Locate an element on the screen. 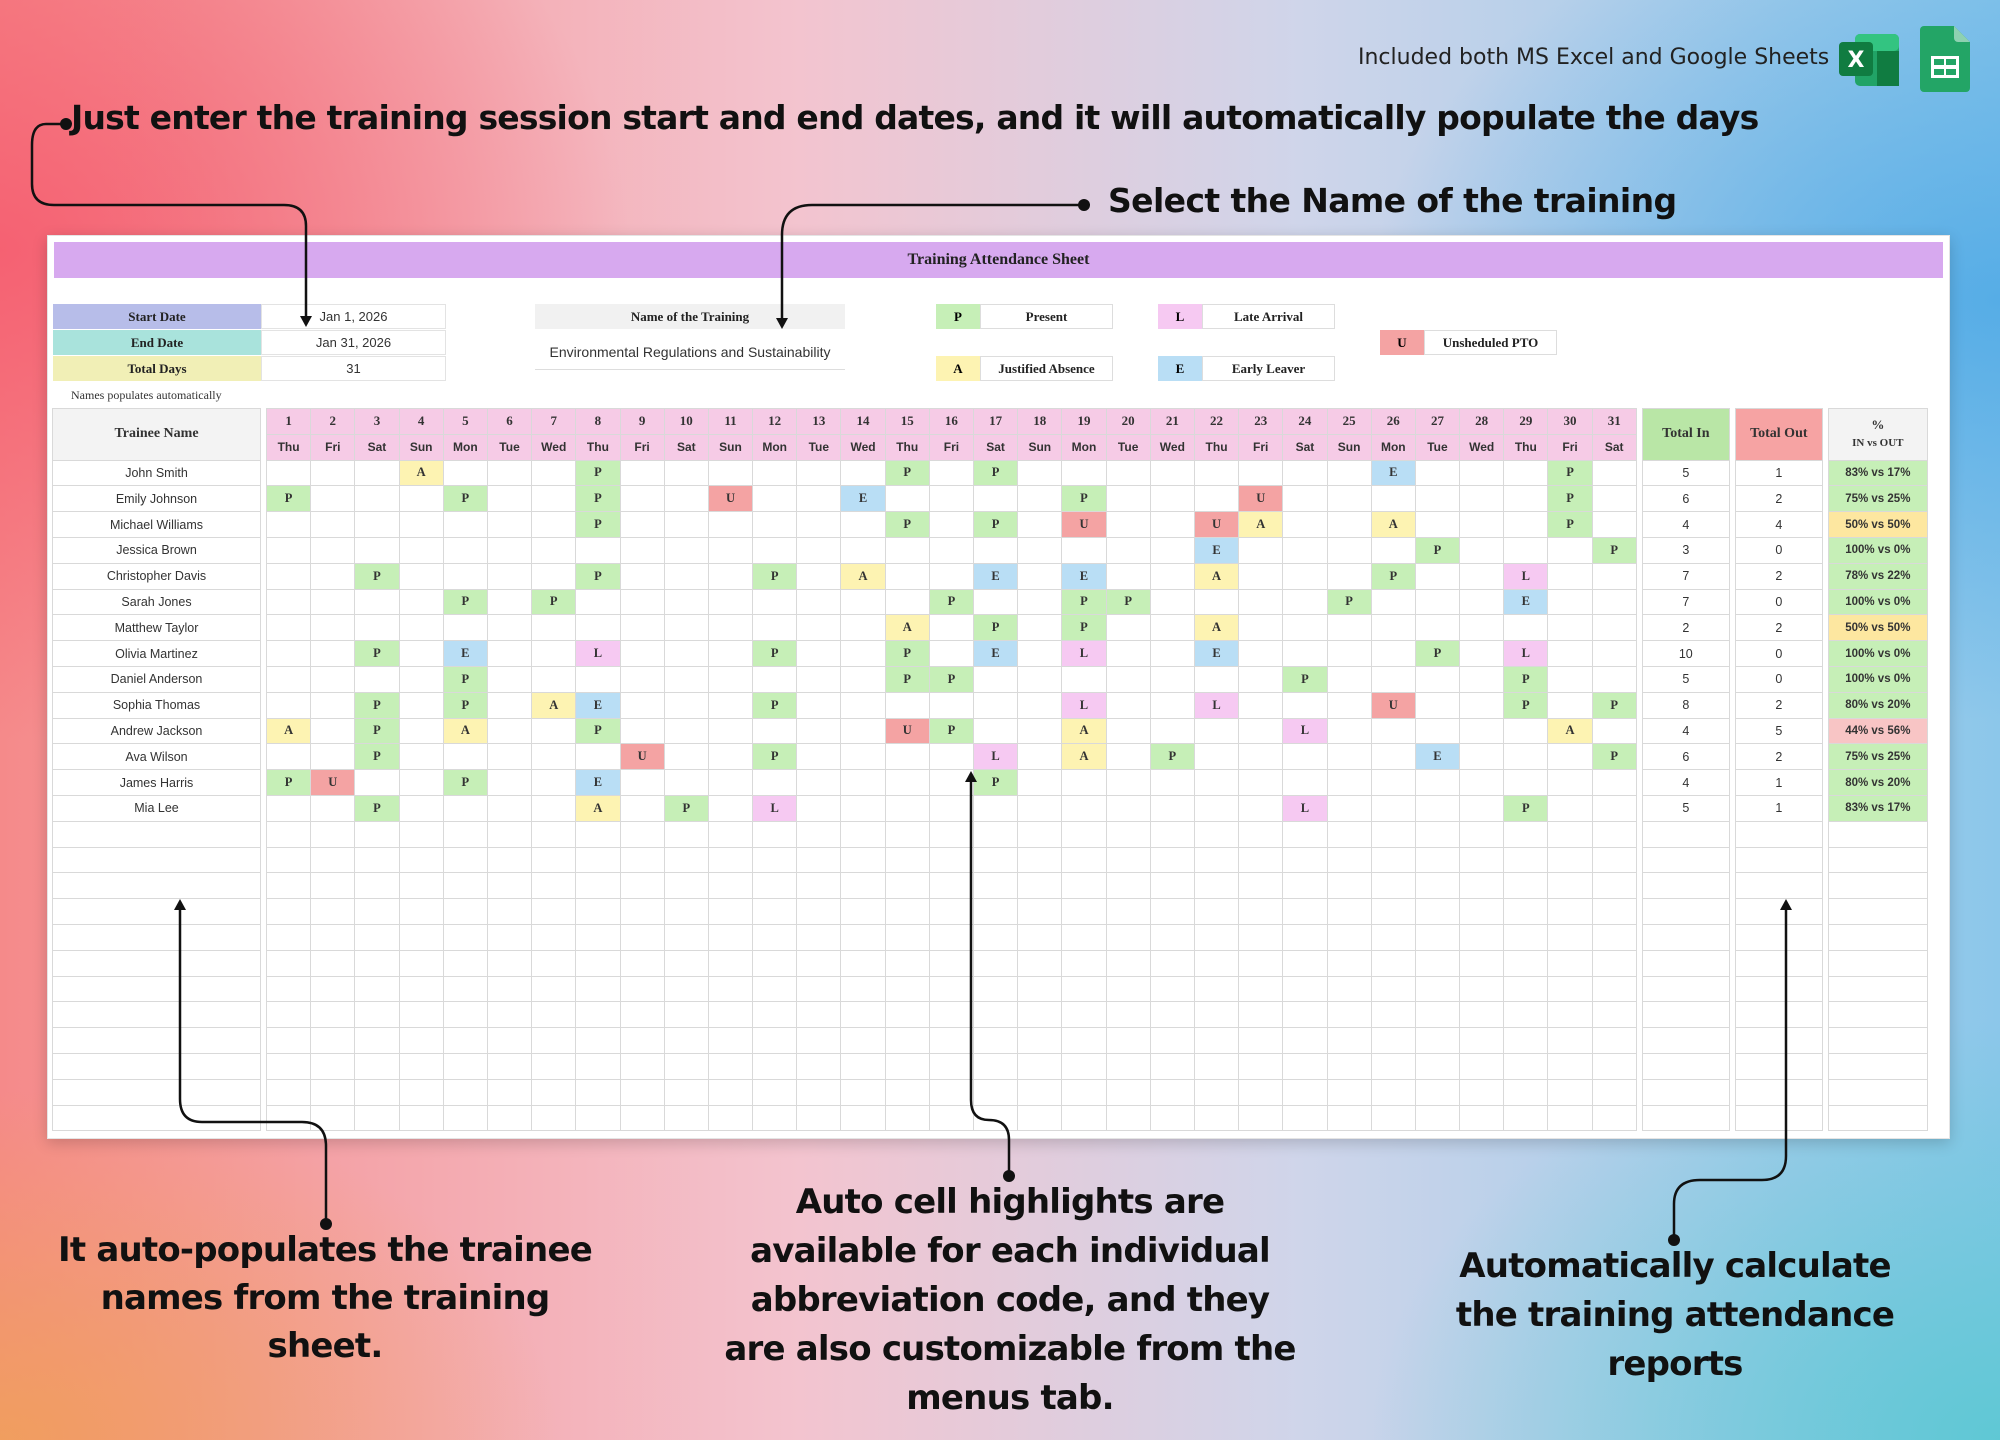 The image size is (2000, 1440). attendance-cell: U is located at coordinates (1261, 499).